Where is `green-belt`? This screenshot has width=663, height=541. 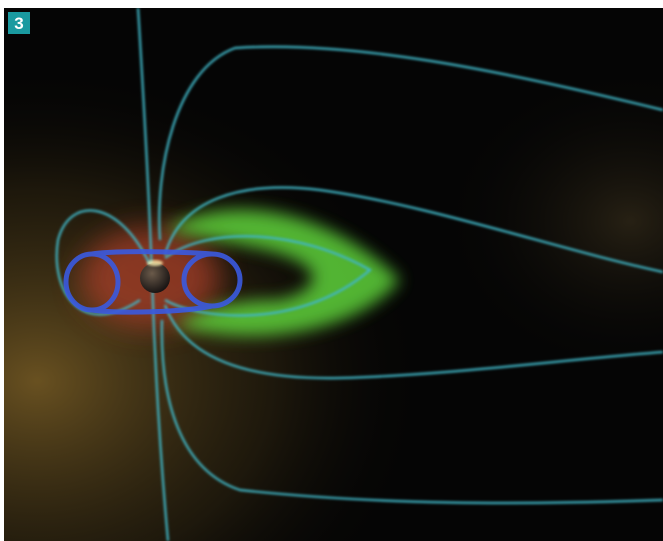
green-belt is located at coordinates (282, 272).